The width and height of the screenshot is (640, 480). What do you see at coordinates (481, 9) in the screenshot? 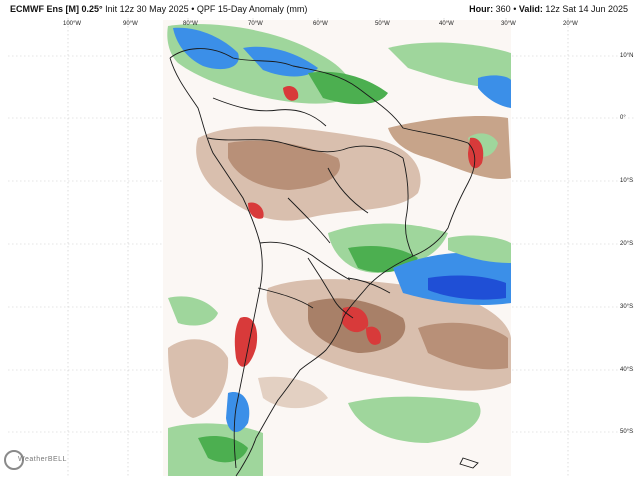
I see `hour-label: Hour:` at bounding box center [481, 9].